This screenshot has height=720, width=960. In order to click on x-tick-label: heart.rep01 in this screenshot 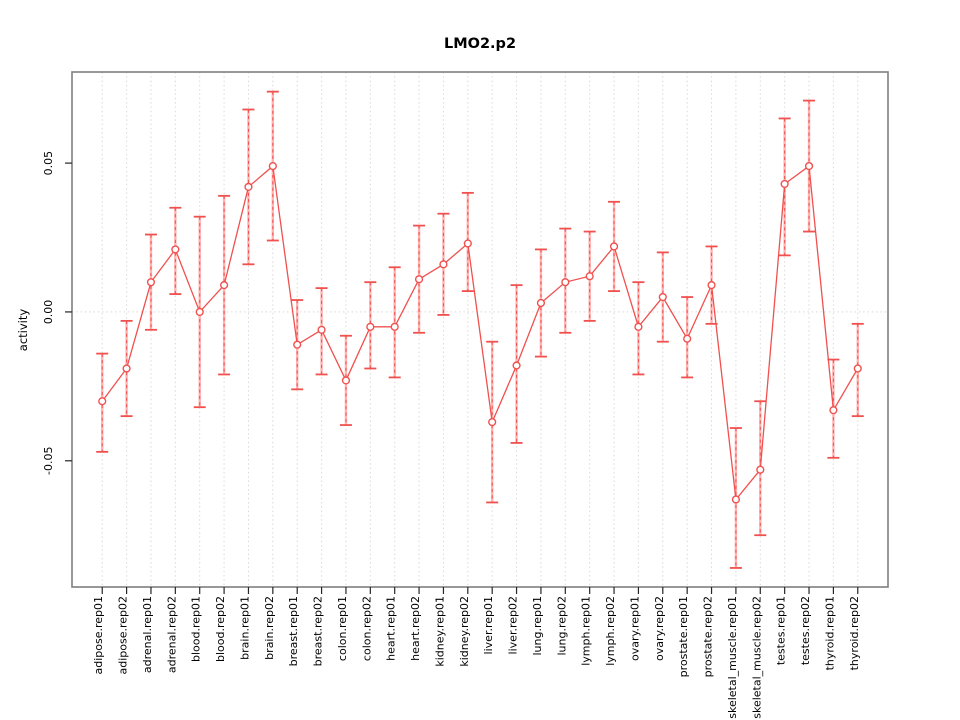, I will do `click(391, 628)`.